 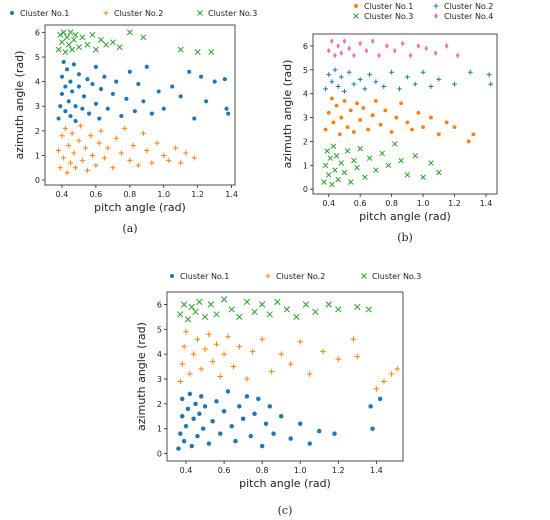 What do you see at coordinates (388, 16) in the screenshot?
I see `legend-label-3: Cluster No.3` at bounding box center [388, 16].